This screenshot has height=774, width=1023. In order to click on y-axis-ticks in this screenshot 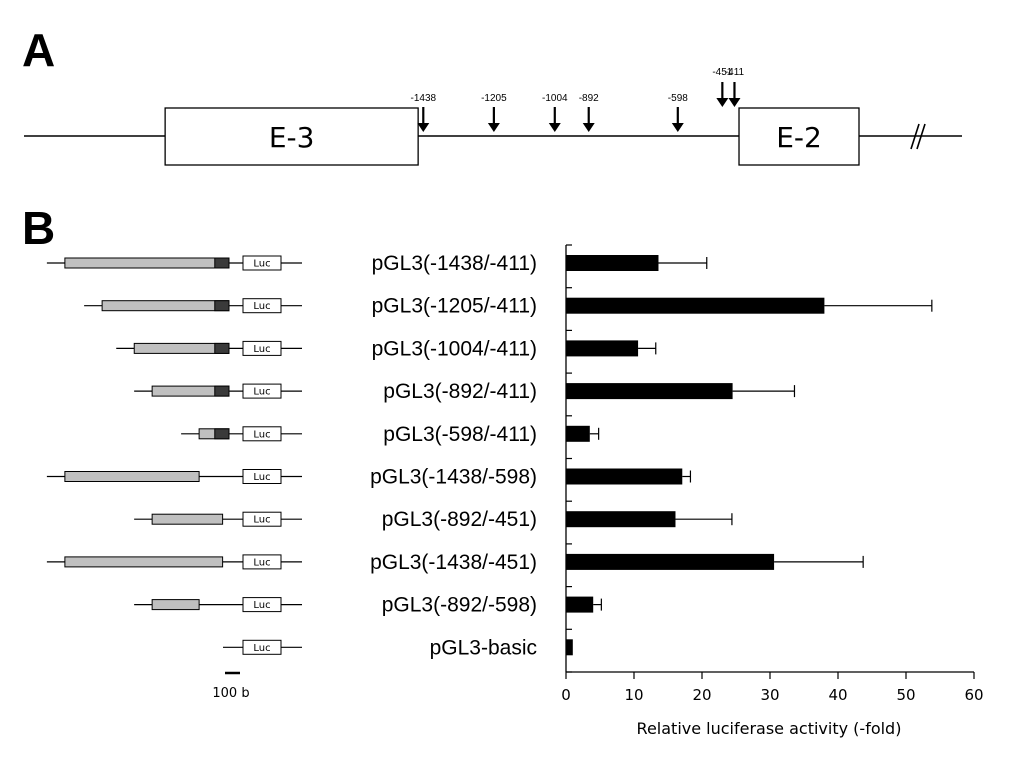, I will do `click(569, 458)`.